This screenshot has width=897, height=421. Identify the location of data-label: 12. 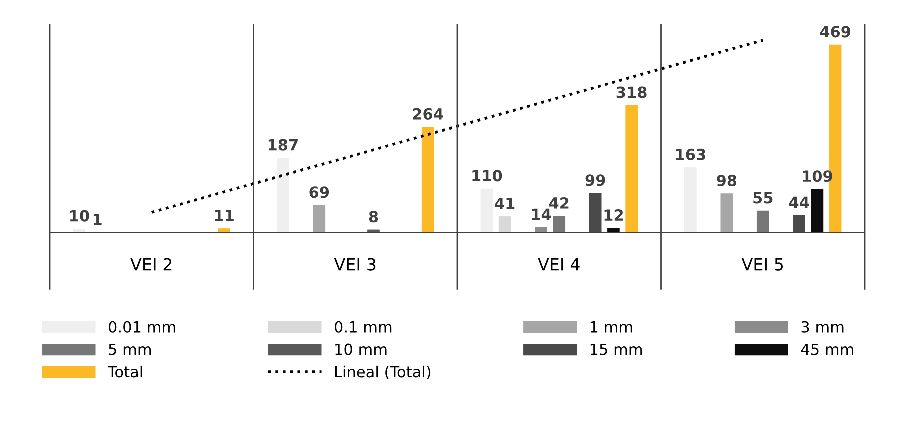
(614, 215).